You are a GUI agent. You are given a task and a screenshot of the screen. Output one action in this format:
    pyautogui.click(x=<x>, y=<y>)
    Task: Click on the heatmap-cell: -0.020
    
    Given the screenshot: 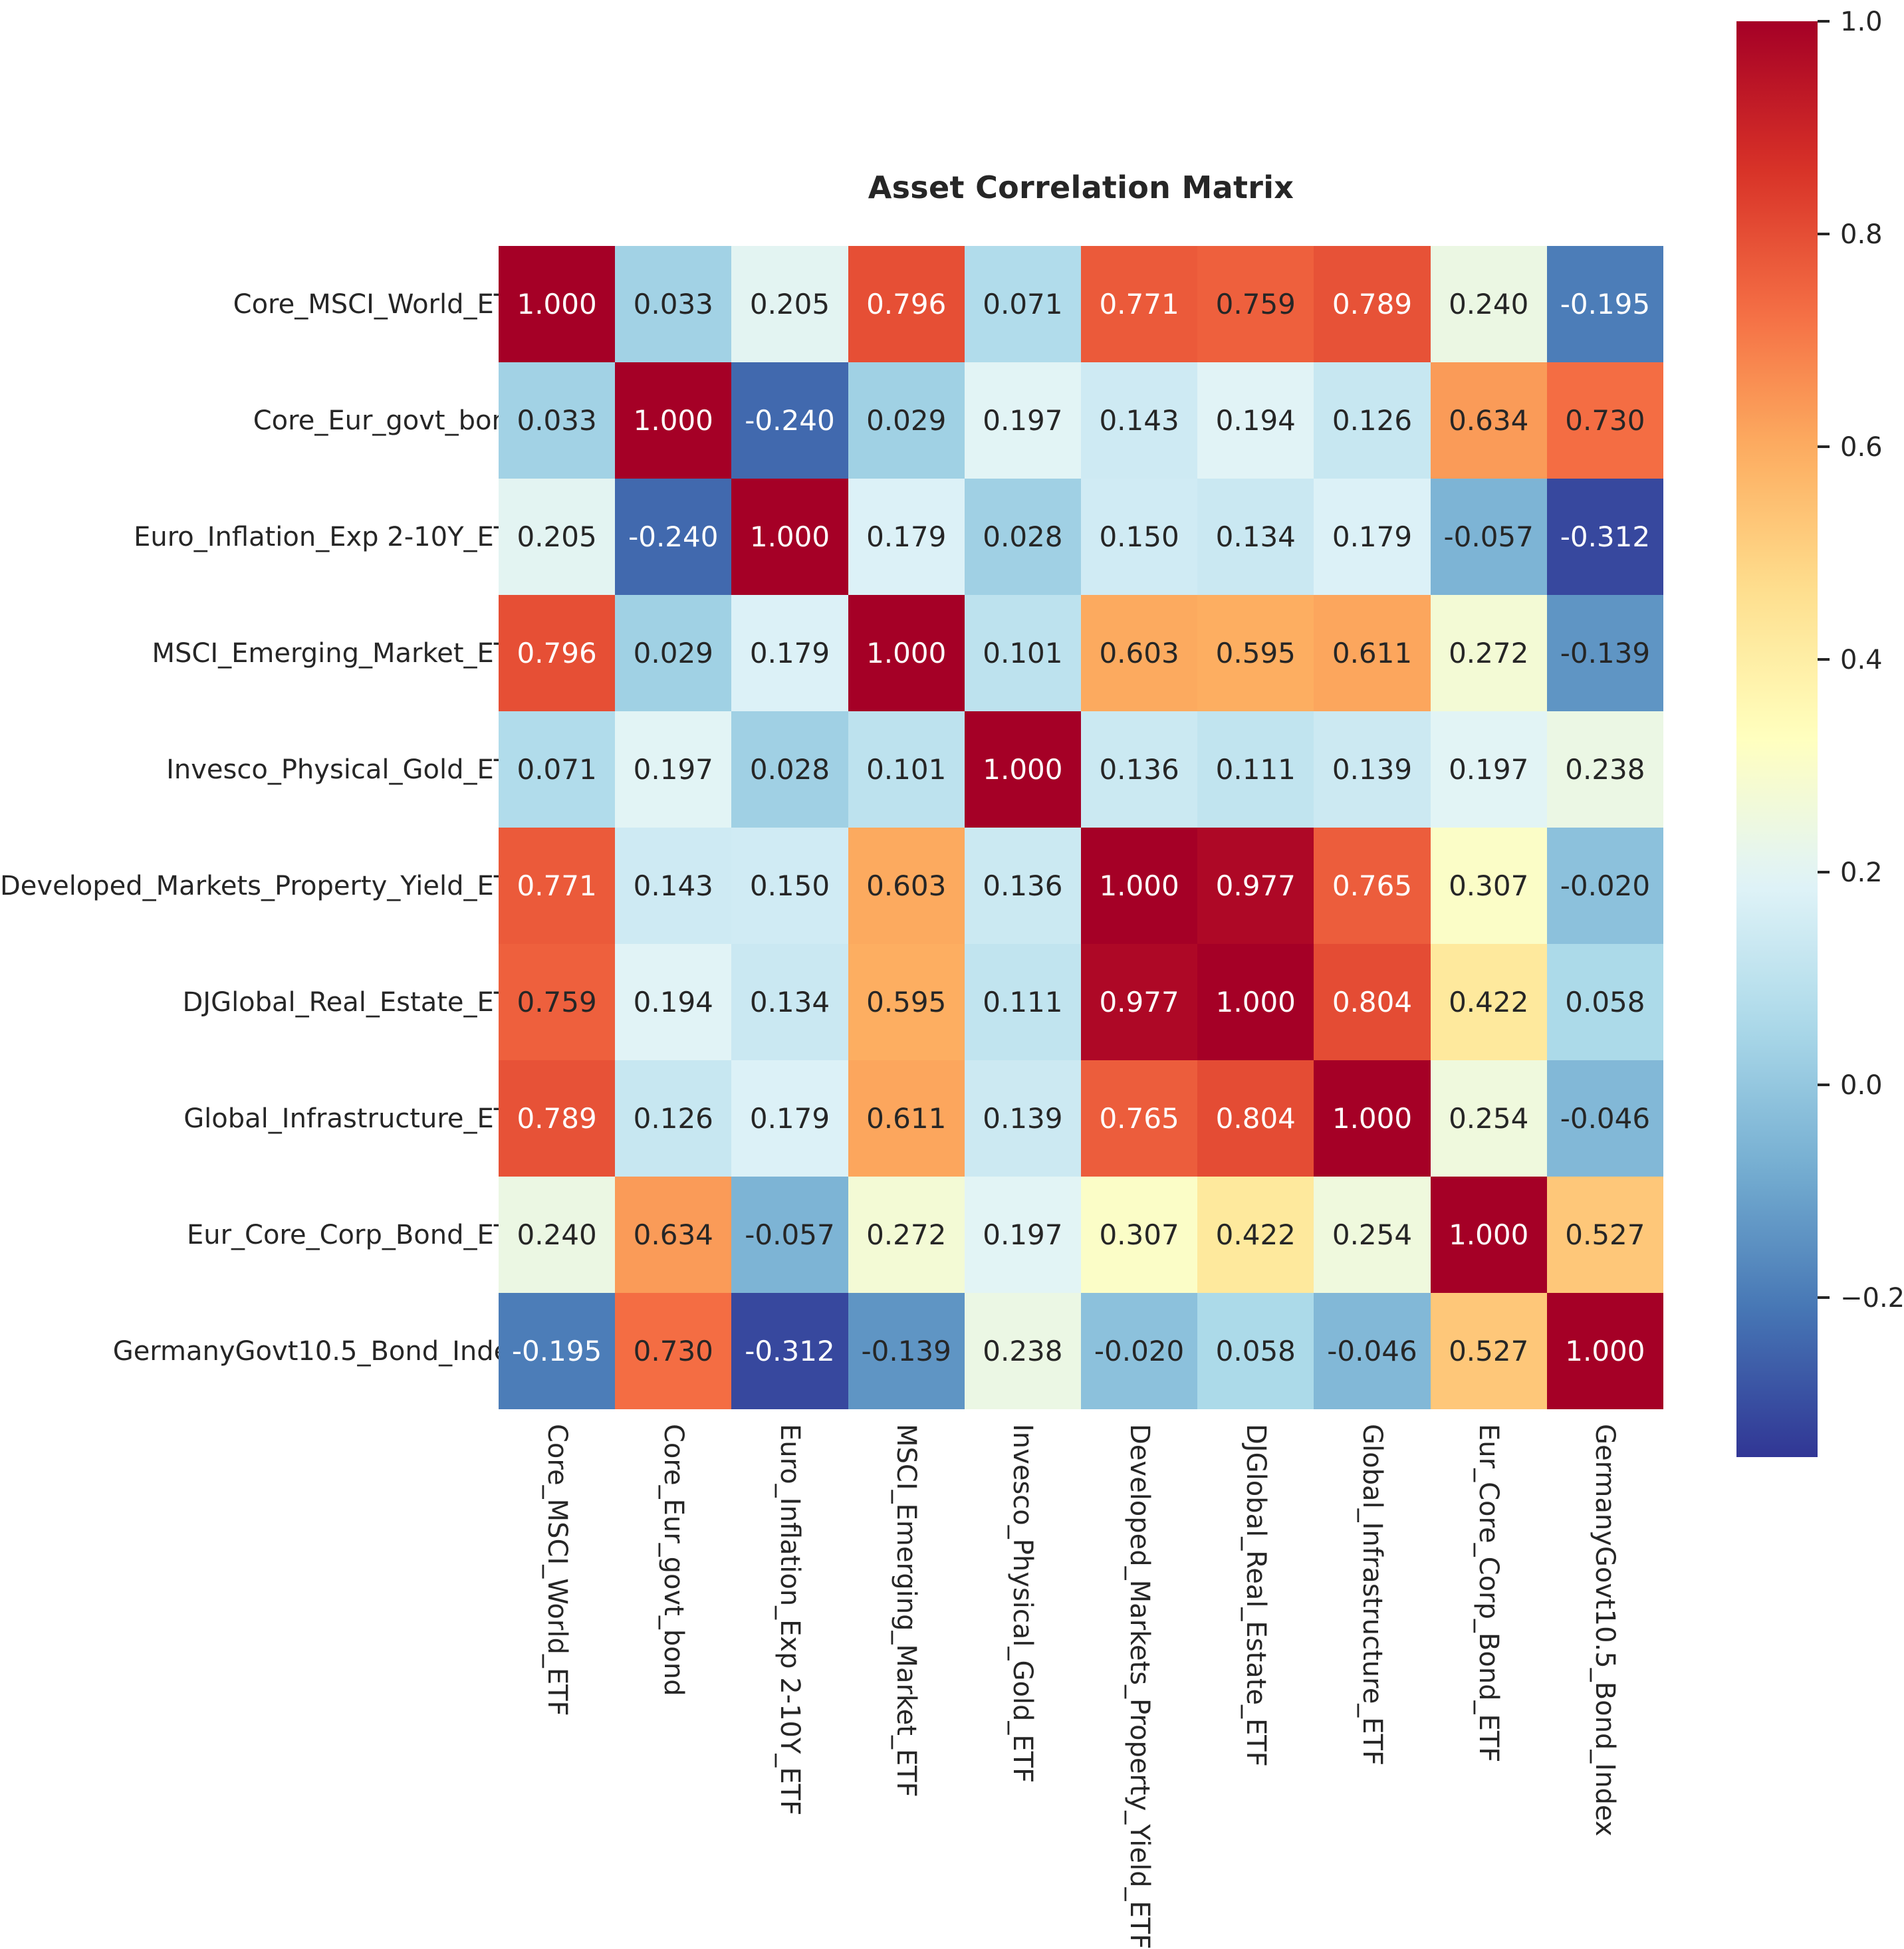 What is the action you would take?
    pyautogui.click(x=1605, y=886)
    